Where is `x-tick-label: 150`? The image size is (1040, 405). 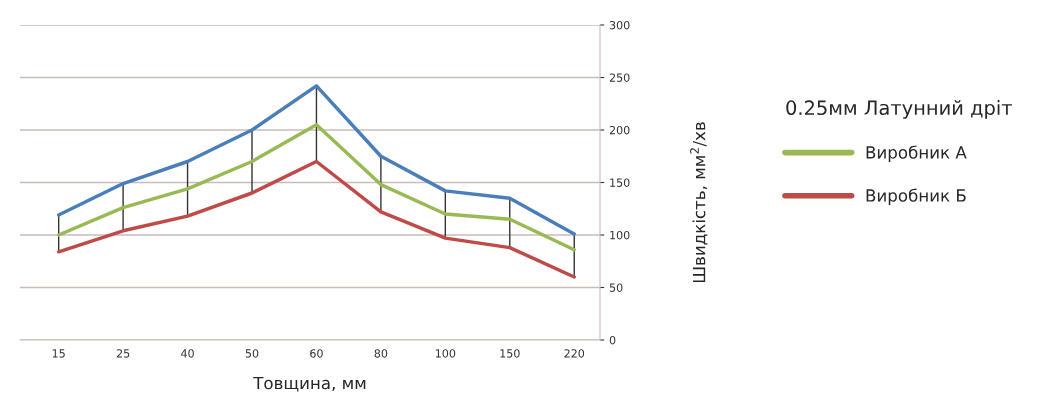
x-tick-label: 150 is located at coordinates (510, 353).